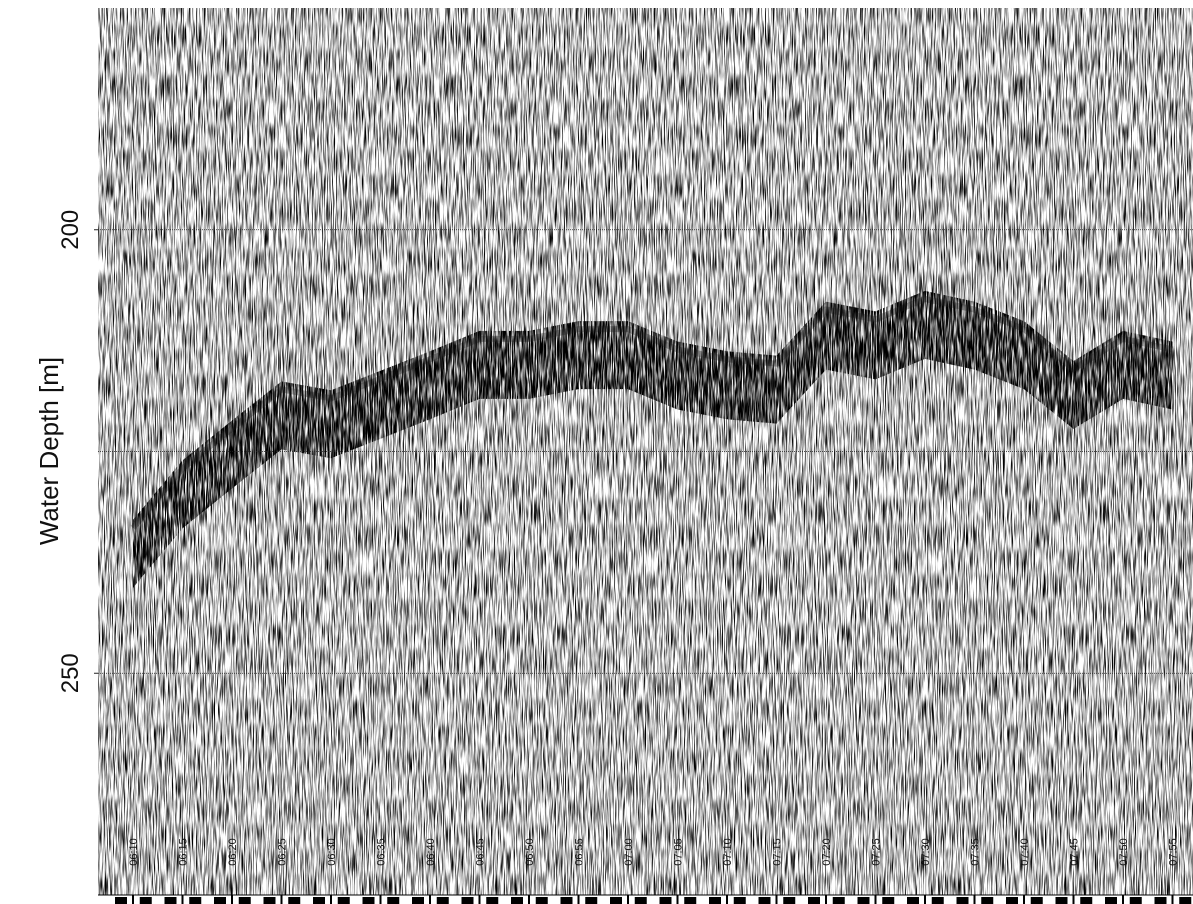 Image resolution: width=1193 pixels, height=904 pixels. I want to click on x-tick-label: 07:40, so click(1025, 852).